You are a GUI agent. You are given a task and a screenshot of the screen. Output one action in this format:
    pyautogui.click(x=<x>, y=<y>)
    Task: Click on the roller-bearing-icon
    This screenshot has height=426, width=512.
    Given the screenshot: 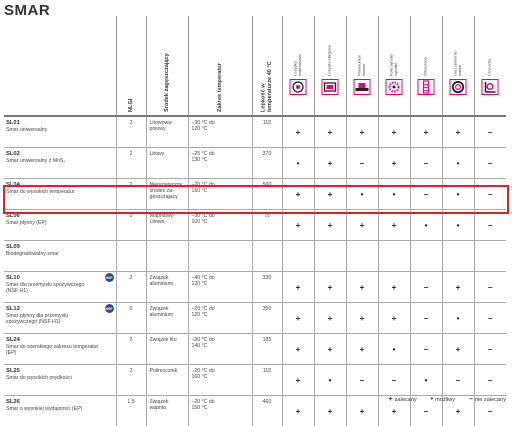 What is the action you would take?
    pyautogui.click(x=298, y=87)
    